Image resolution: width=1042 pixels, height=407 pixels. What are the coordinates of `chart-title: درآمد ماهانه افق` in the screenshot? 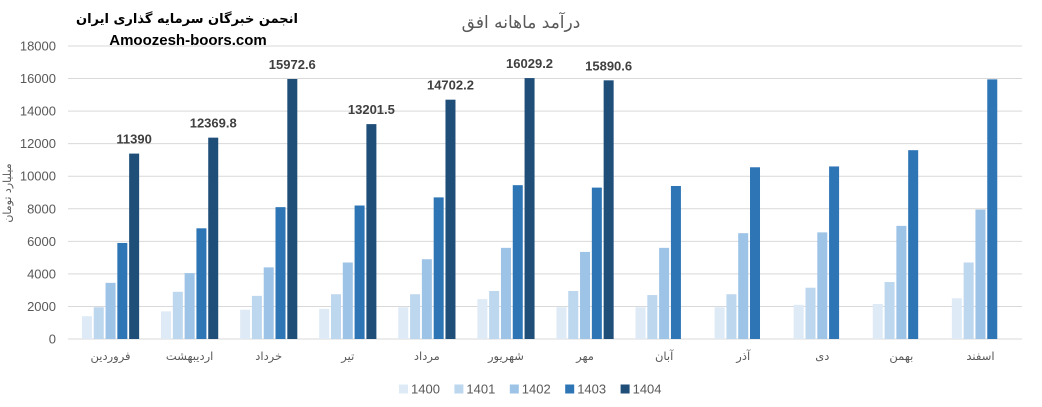 It's located at (521, 22).